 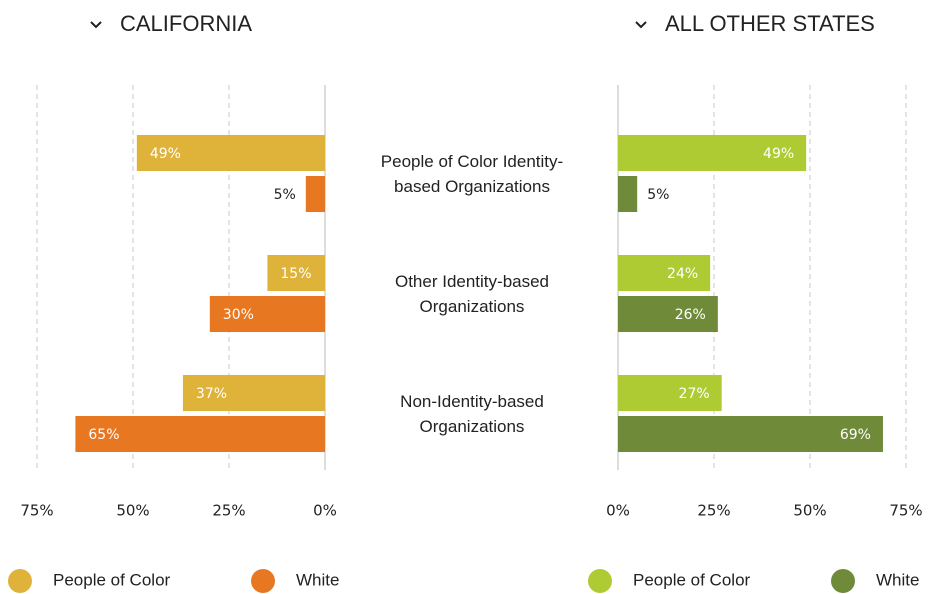 I want to click on value-label: 27%, so click(x=694, y=394).